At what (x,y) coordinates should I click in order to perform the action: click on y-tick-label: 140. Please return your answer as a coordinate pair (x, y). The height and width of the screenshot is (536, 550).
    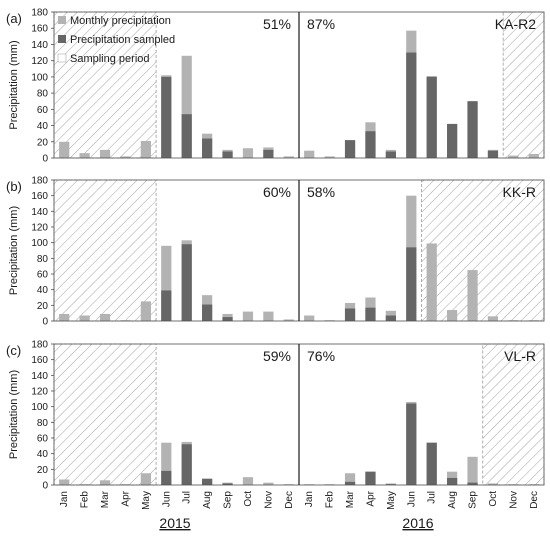
    Looking at the image, I should click on (39, 376).